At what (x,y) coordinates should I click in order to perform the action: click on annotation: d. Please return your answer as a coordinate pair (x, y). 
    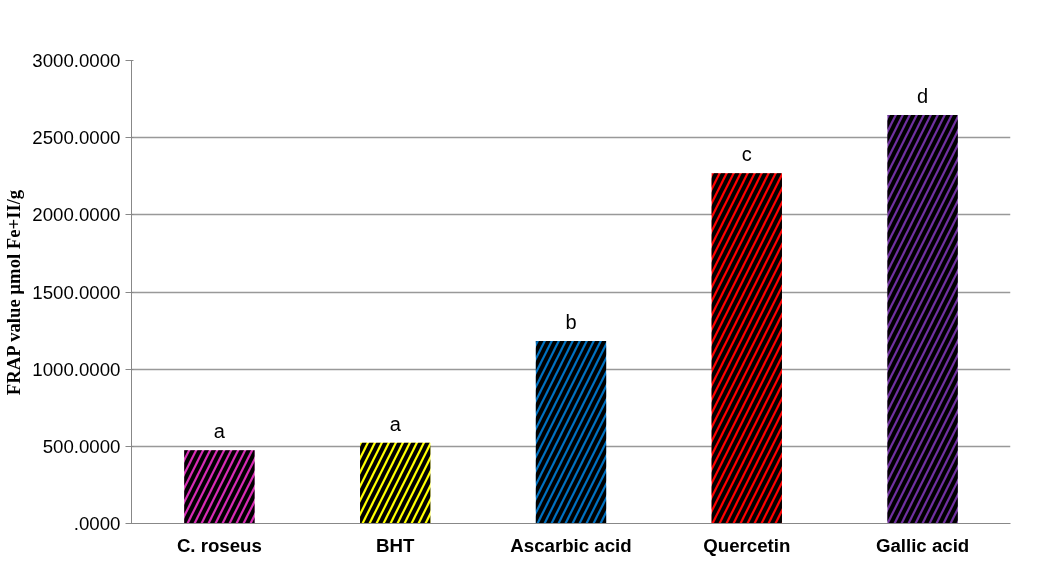
    Looking at the image, I should click on (923, 95).